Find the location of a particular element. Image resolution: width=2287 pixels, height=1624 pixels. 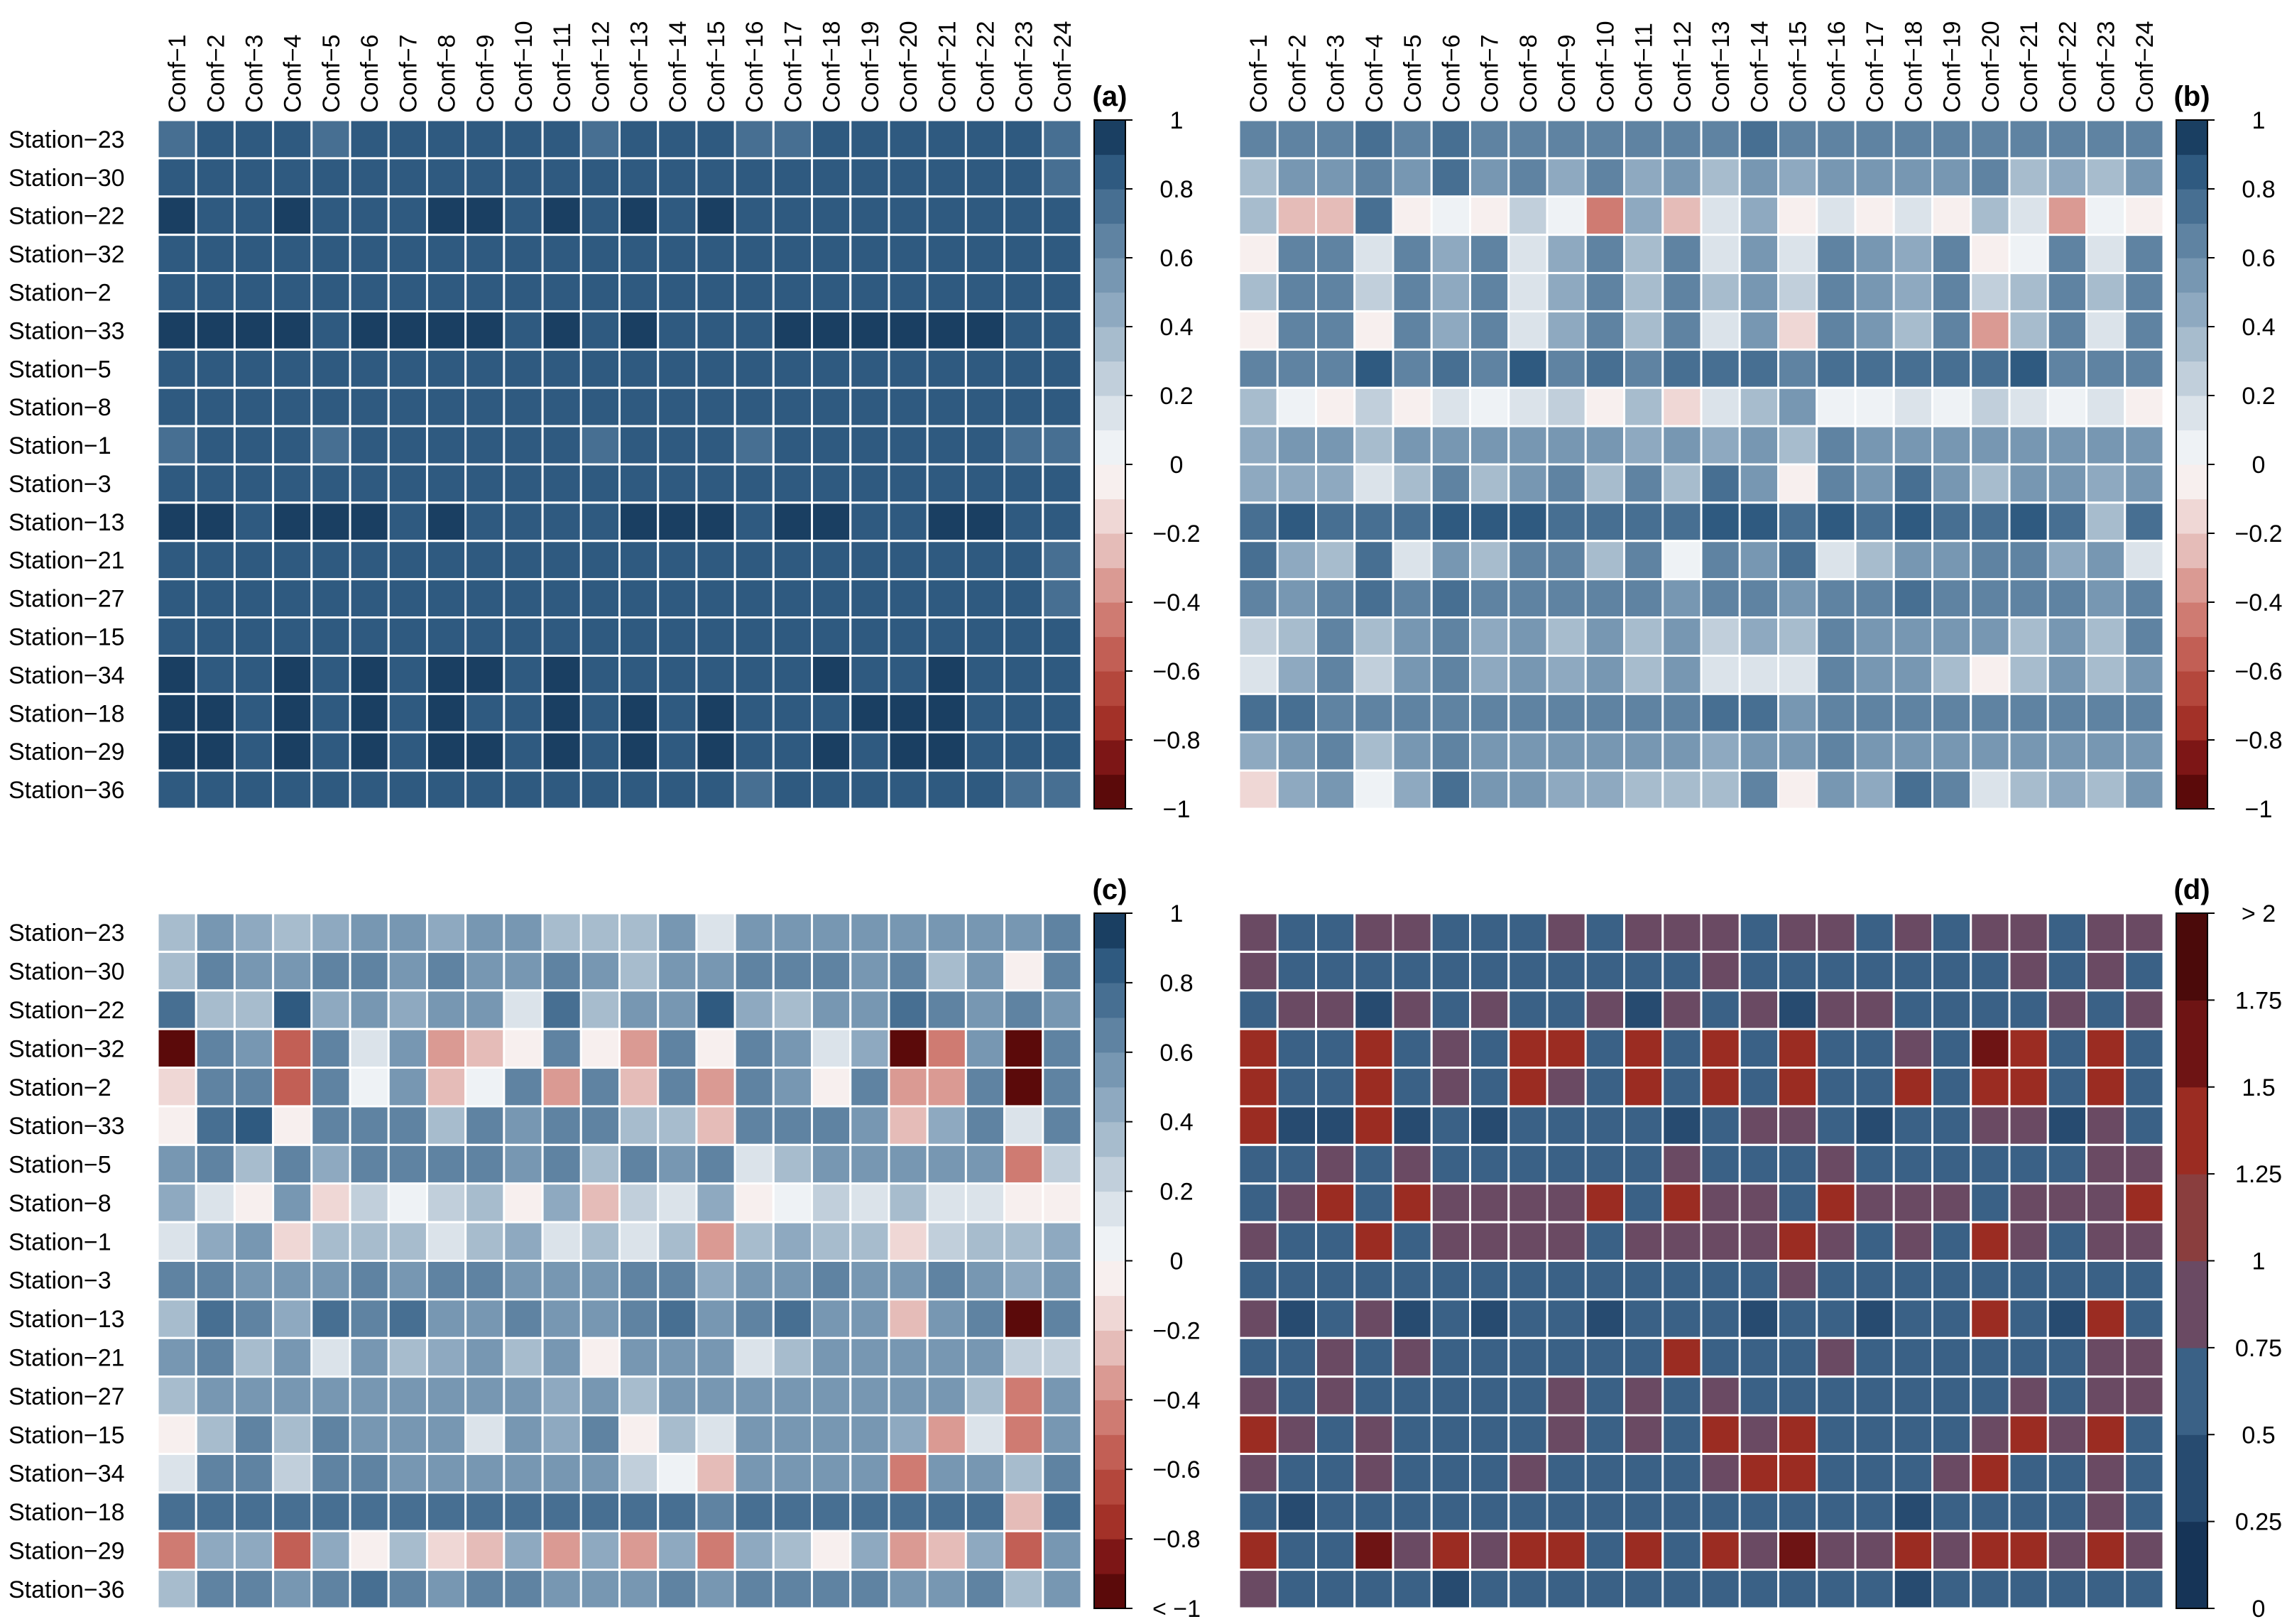

column-label: Conf−11 is located at coordinates (562, 68).